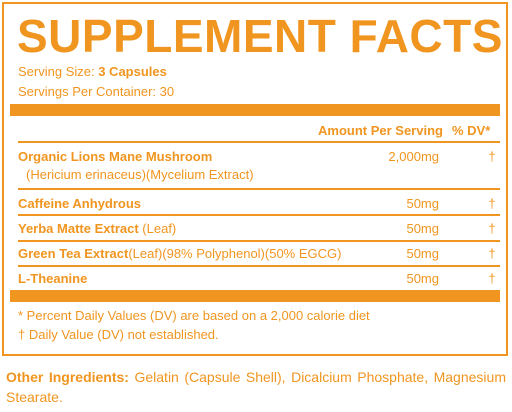  Describe the element at coordinates (67, 377) in the screenshot. I see `other-ingredients-label: Other Ingredients:` at that location.